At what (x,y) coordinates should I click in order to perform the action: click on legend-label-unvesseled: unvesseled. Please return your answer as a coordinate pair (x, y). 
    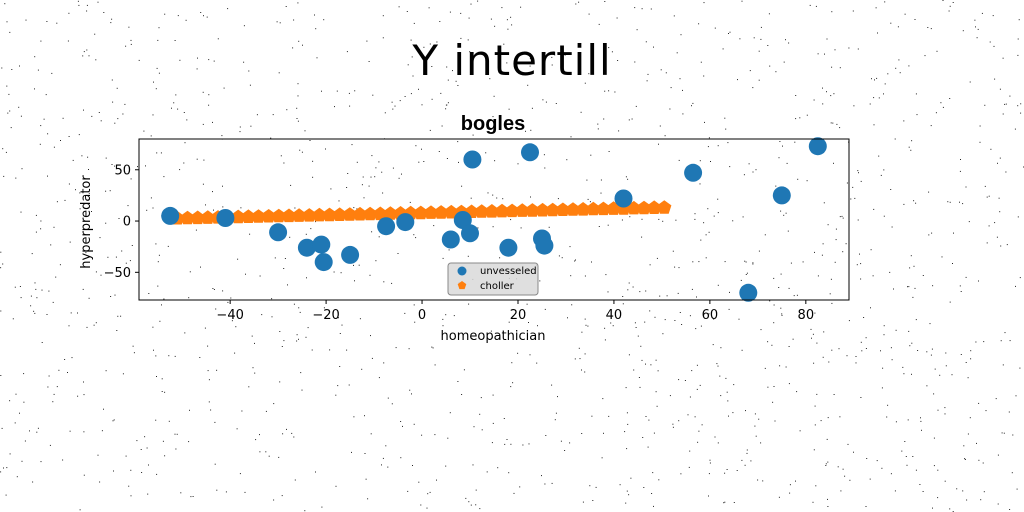
    Looking at the image, I should click on (508, 271).